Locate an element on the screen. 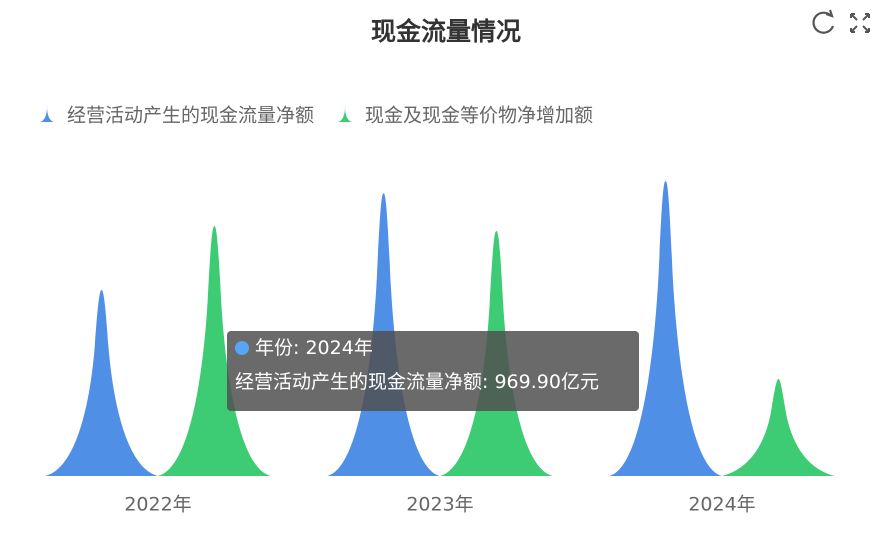  tooltip: 年份: 2024年 经营活动产生的现金流量净额: 969.90亿元 is located at coordinates (433, 371).